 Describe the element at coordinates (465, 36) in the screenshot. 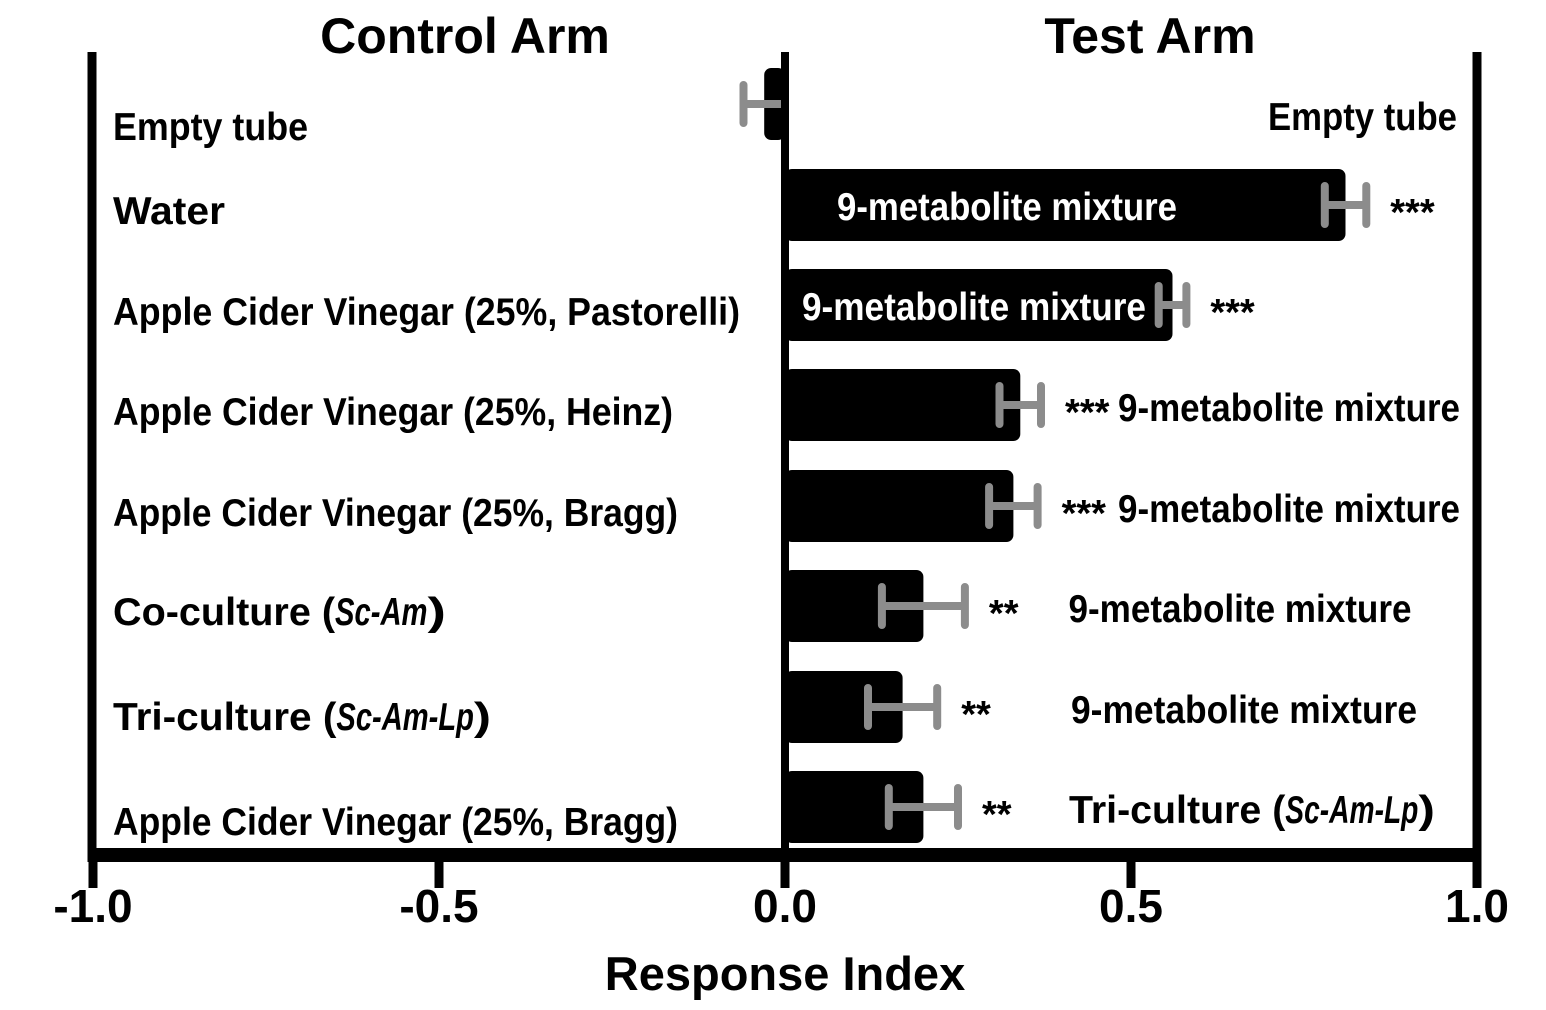

I see `control-arm-title: Control Arm` at that location.